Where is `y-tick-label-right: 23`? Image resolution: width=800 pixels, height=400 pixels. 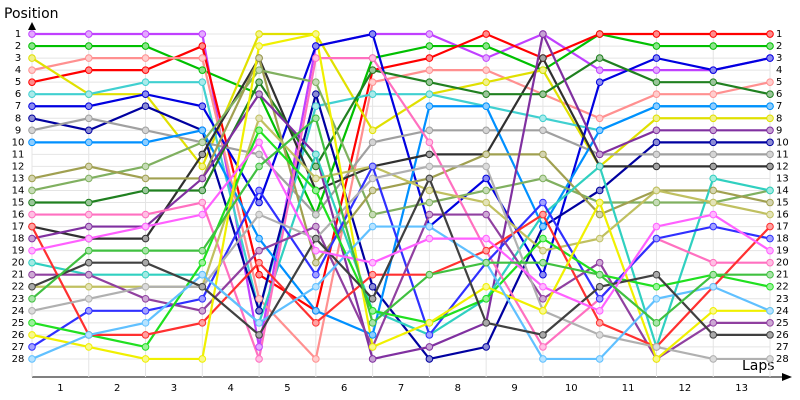
y-tick-label-right: 23 is located at coordinates (782, 299).